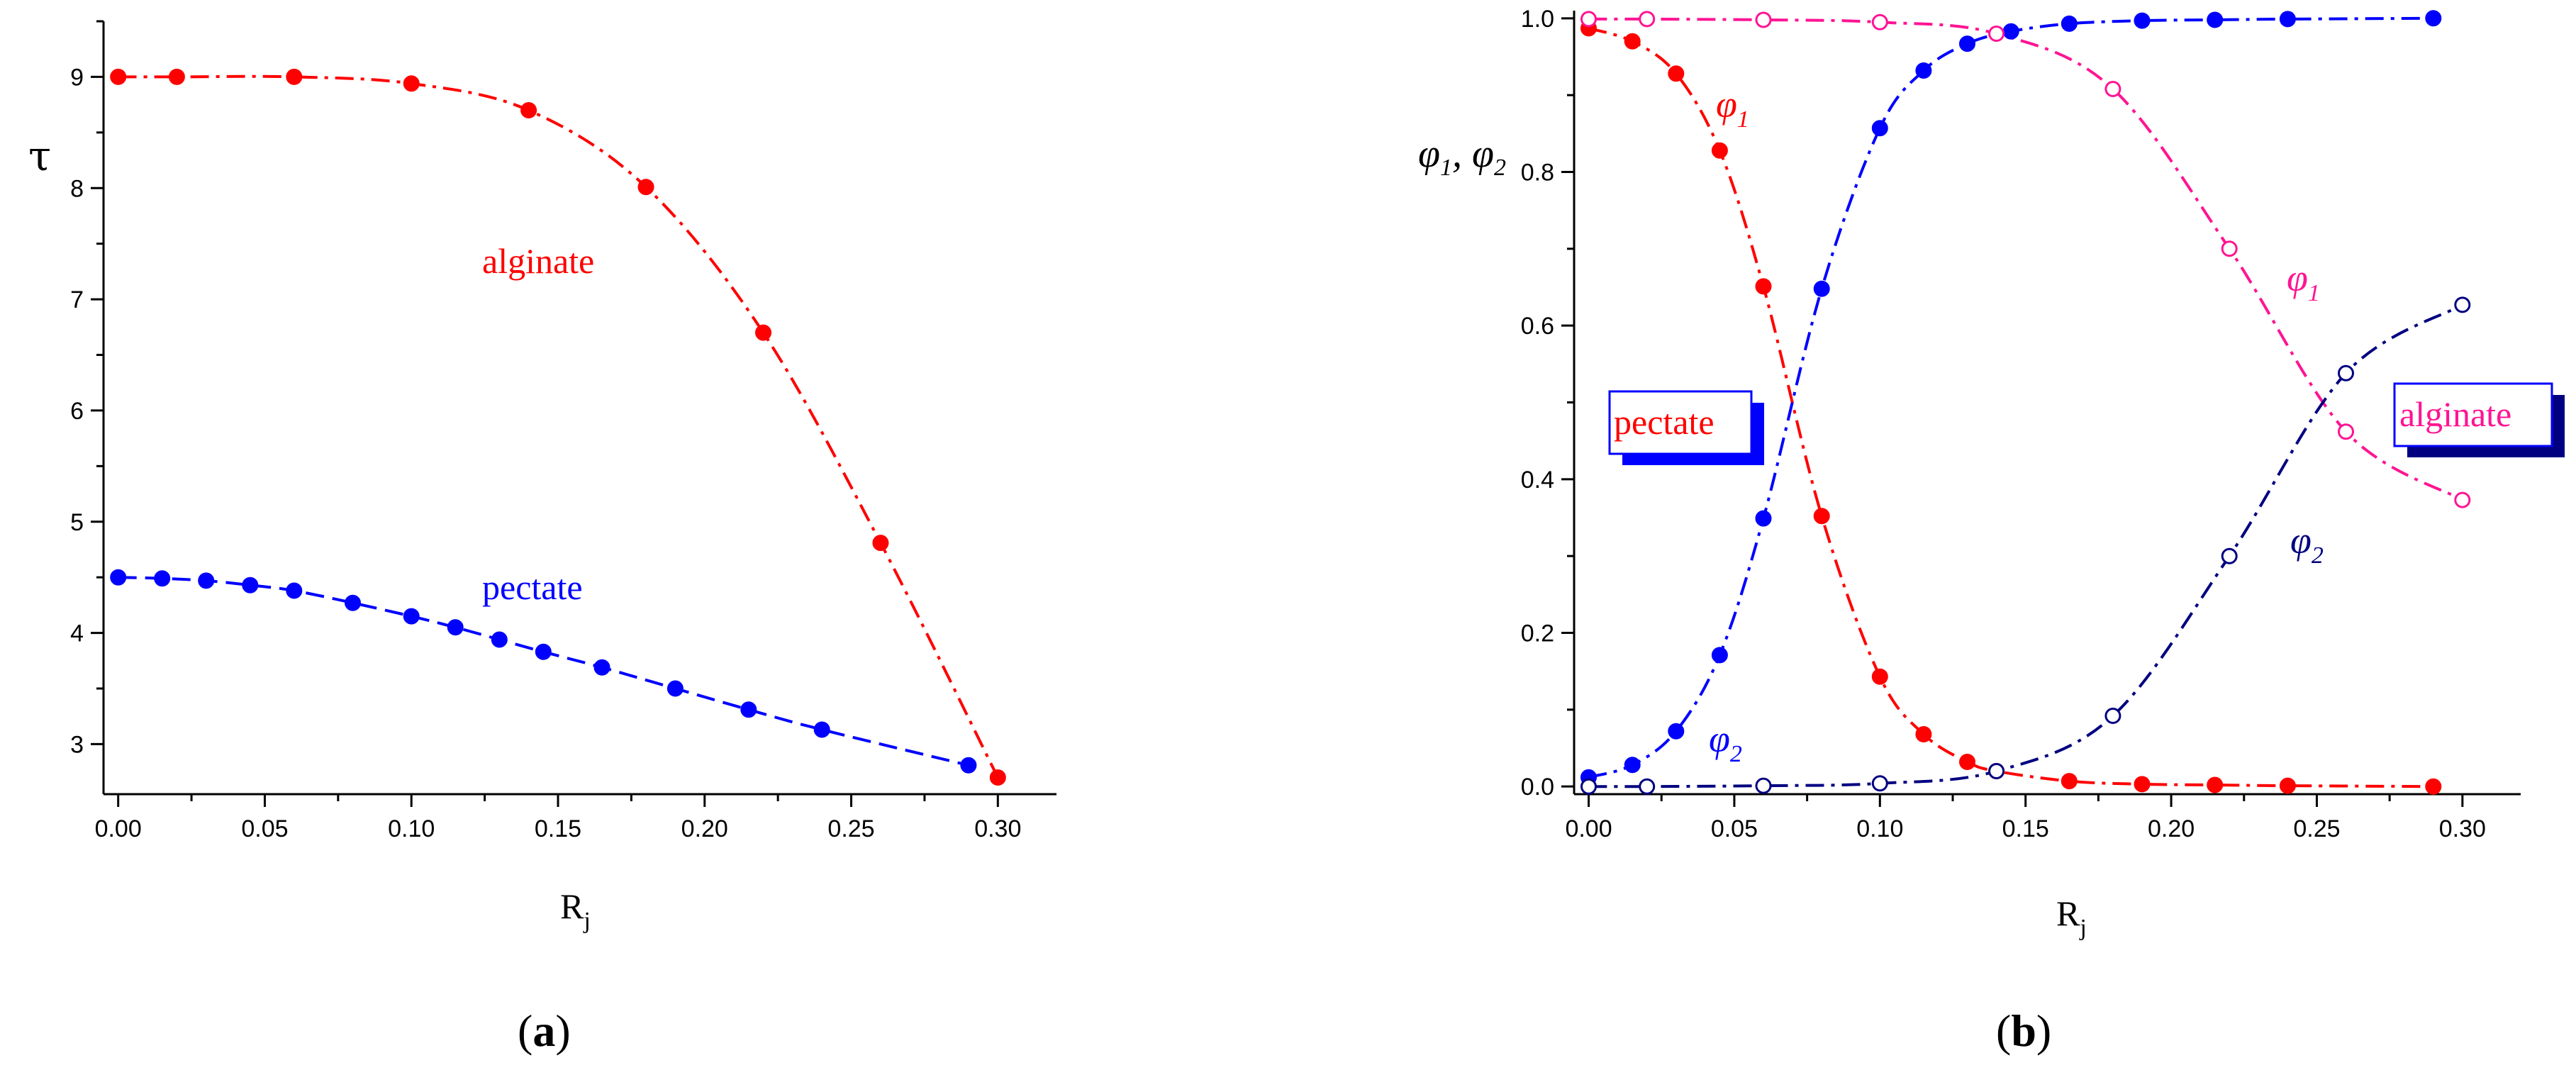  I want to click on panel-a-annotation-pectate: pectate, so click(532, 587).